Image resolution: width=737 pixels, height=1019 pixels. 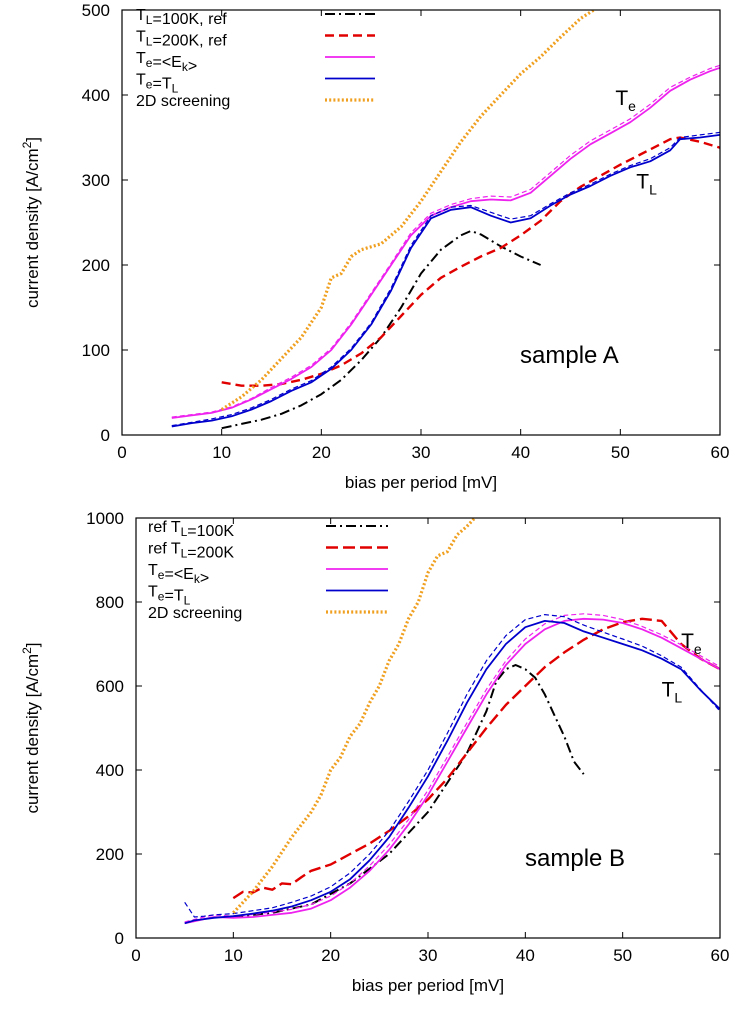 I want to click on y-axis-label-end: ], so click(x=32, y=139).